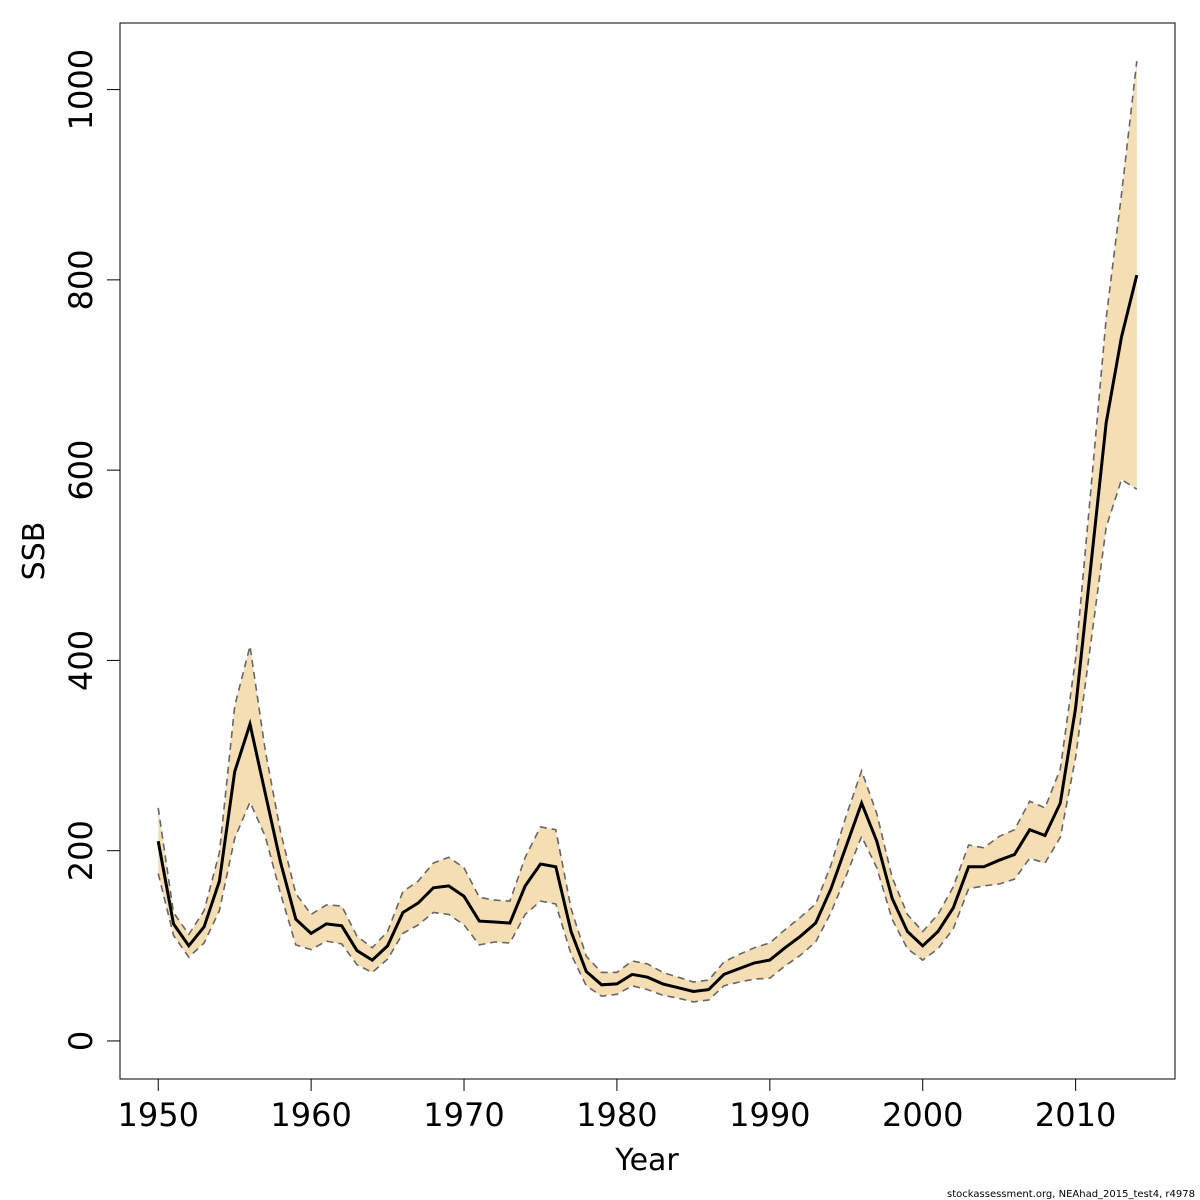  Describe the element at coordinates (769, 1115) in the screenshot. I see `x-tick-label: 1990` at that location.